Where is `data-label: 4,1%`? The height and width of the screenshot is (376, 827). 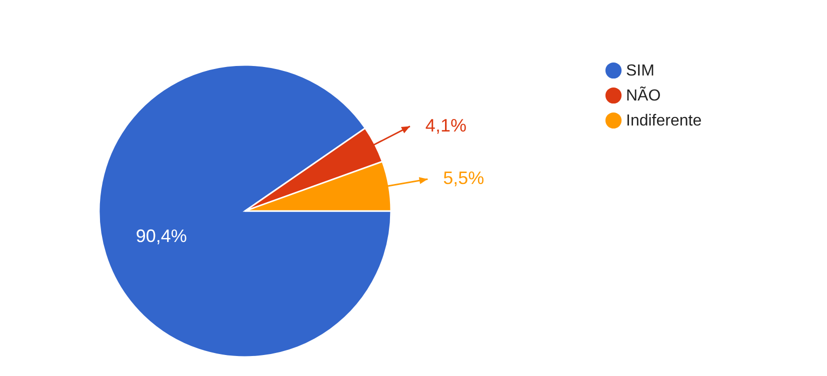
data-label: 4,1% is located at coordinates (445, 125).